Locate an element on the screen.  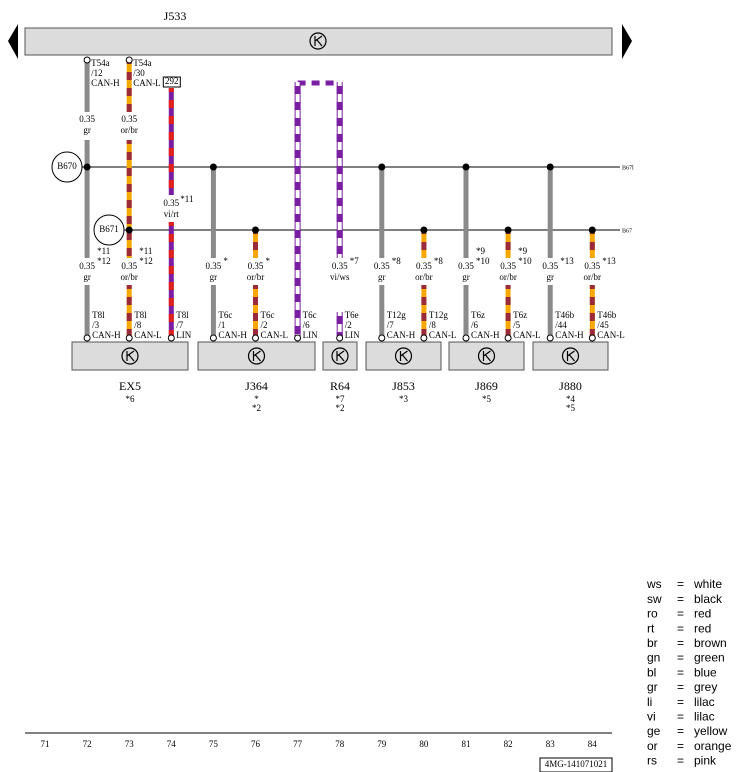
note: *13 is located at coordinates (567, 261).